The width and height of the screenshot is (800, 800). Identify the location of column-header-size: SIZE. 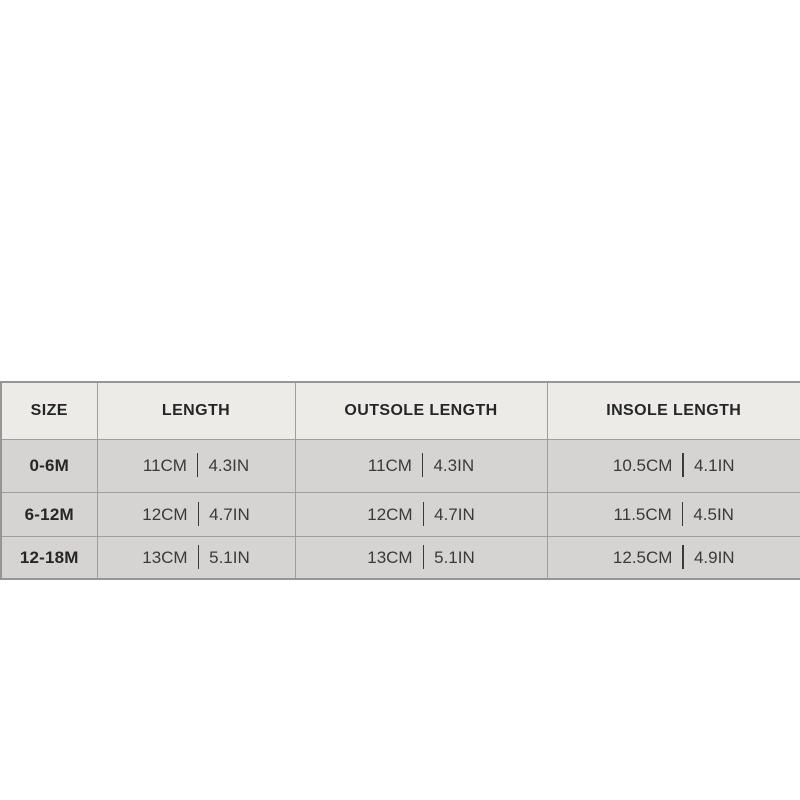
(49, 410).